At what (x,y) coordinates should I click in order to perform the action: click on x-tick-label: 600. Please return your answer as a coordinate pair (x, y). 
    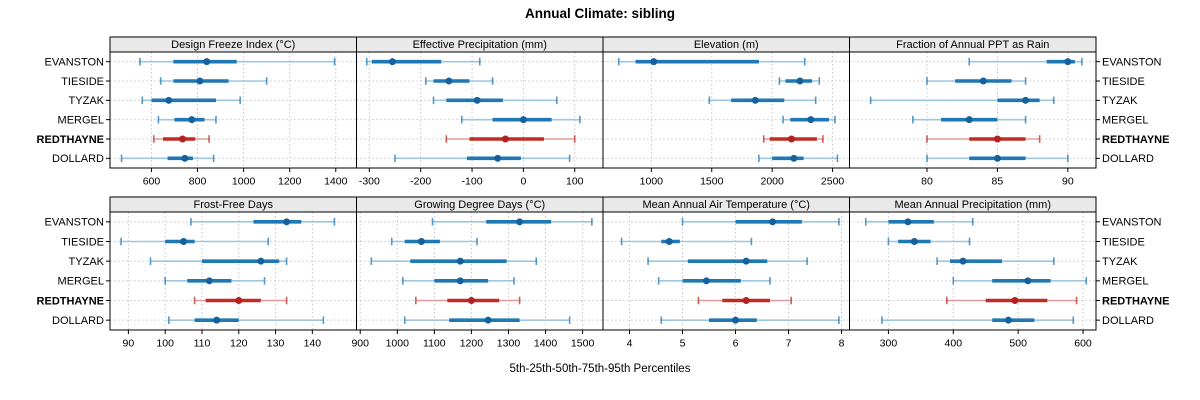
    Looking at the image, I should click on (152, 182).